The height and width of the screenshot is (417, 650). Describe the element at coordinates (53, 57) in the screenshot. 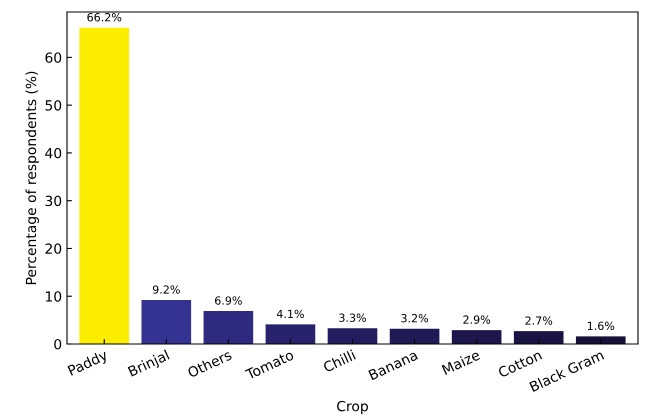

I see `y-tick-label: 60` at that location.